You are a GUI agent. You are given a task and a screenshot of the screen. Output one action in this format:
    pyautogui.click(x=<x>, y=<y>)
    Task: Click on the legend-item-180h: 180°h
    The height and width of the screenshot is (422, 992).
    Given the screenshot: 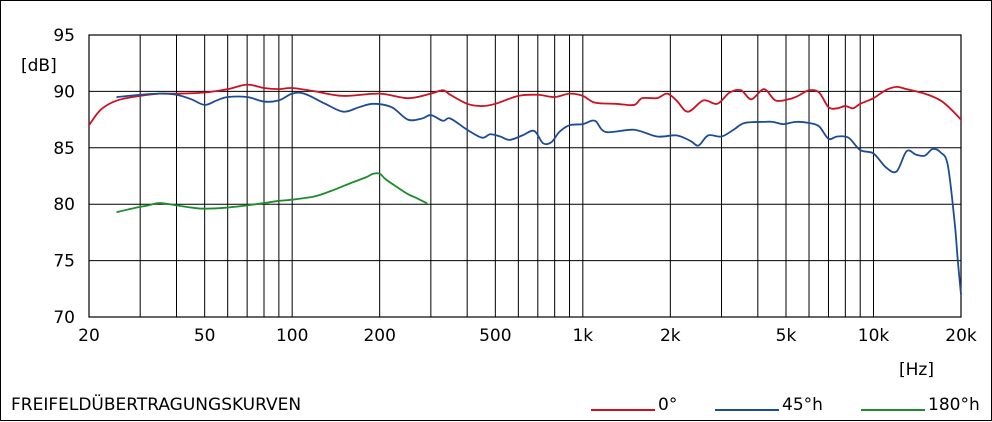 What is the action you would take?
    pyautogui.click(x=920, y=405)
    